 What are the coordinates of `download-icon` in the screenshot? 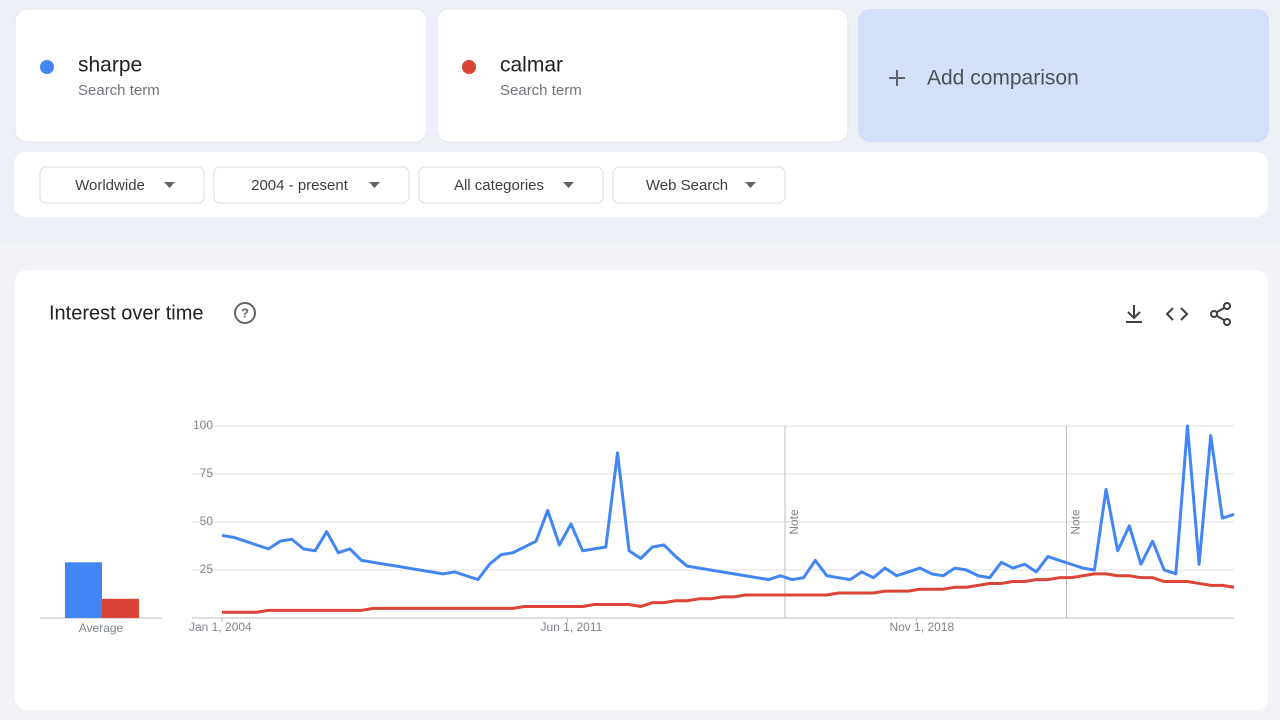 It's located at (1134, 314).